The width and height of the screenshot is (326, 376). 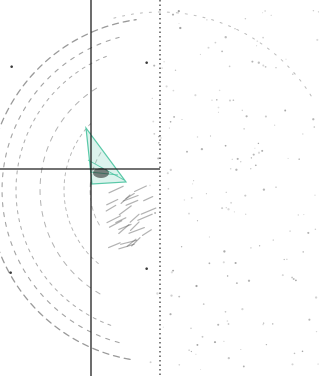 I want to click on corner-marker-top-left: •, so click(x=12, y=68).